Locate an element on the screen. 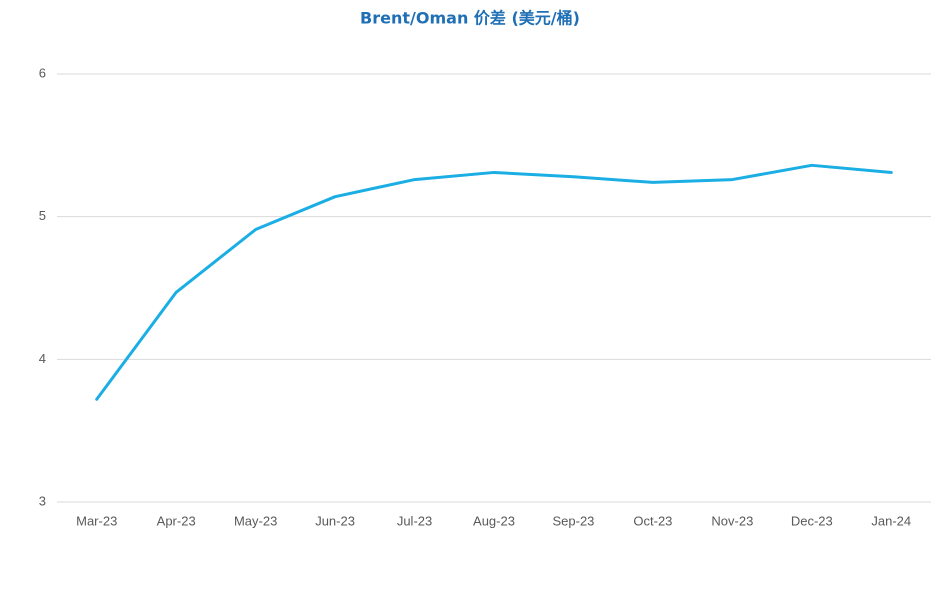 This screenshot has height=601, width=937. x-tick-label: Jun-23 is located at coordinates (335, 520).